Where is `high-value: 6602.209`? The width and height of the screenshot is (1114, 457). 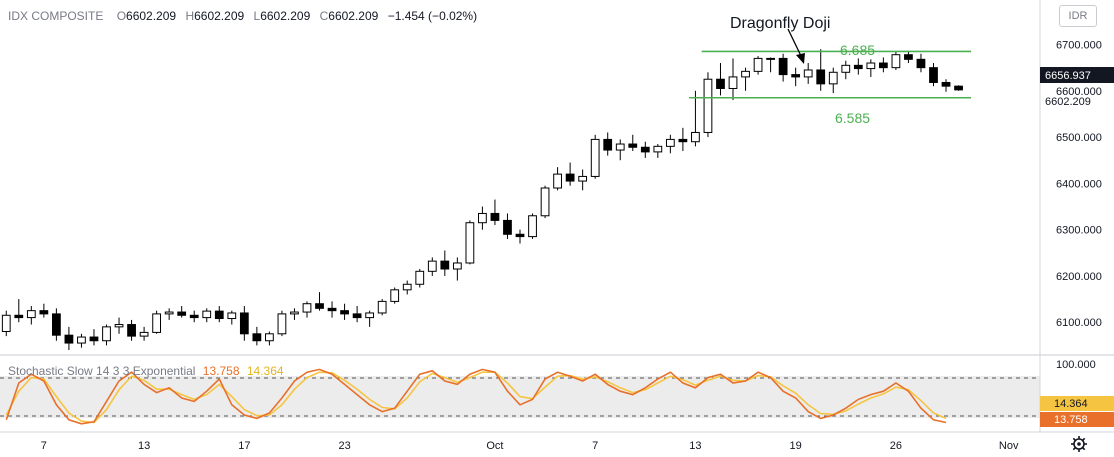
high-value: 6602.209 is located at coordinates (219, 16).